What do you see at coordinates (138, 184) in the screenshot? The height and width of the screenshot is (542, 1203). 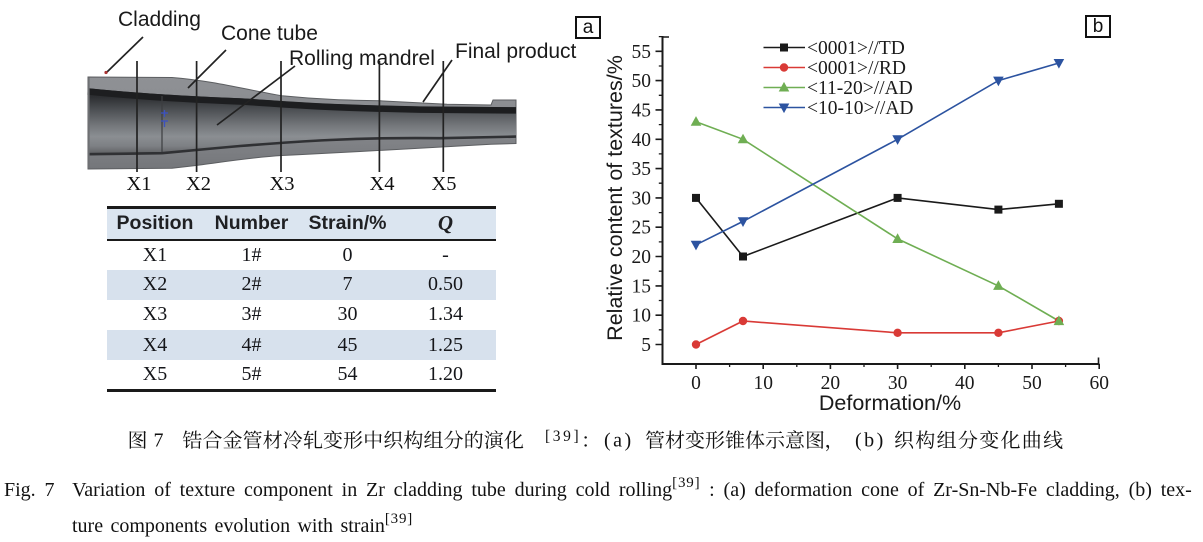 I see `svg-text: X1` at bounding box center [138, 184].